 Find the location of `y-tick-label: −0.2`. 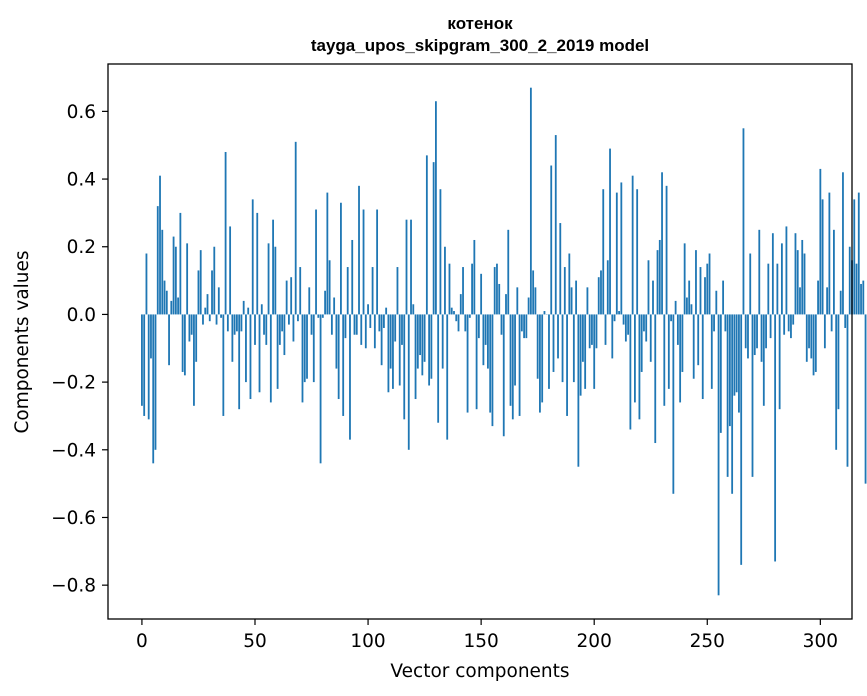

y-tick-label: −0.2 is located at coordinates (73, 383).